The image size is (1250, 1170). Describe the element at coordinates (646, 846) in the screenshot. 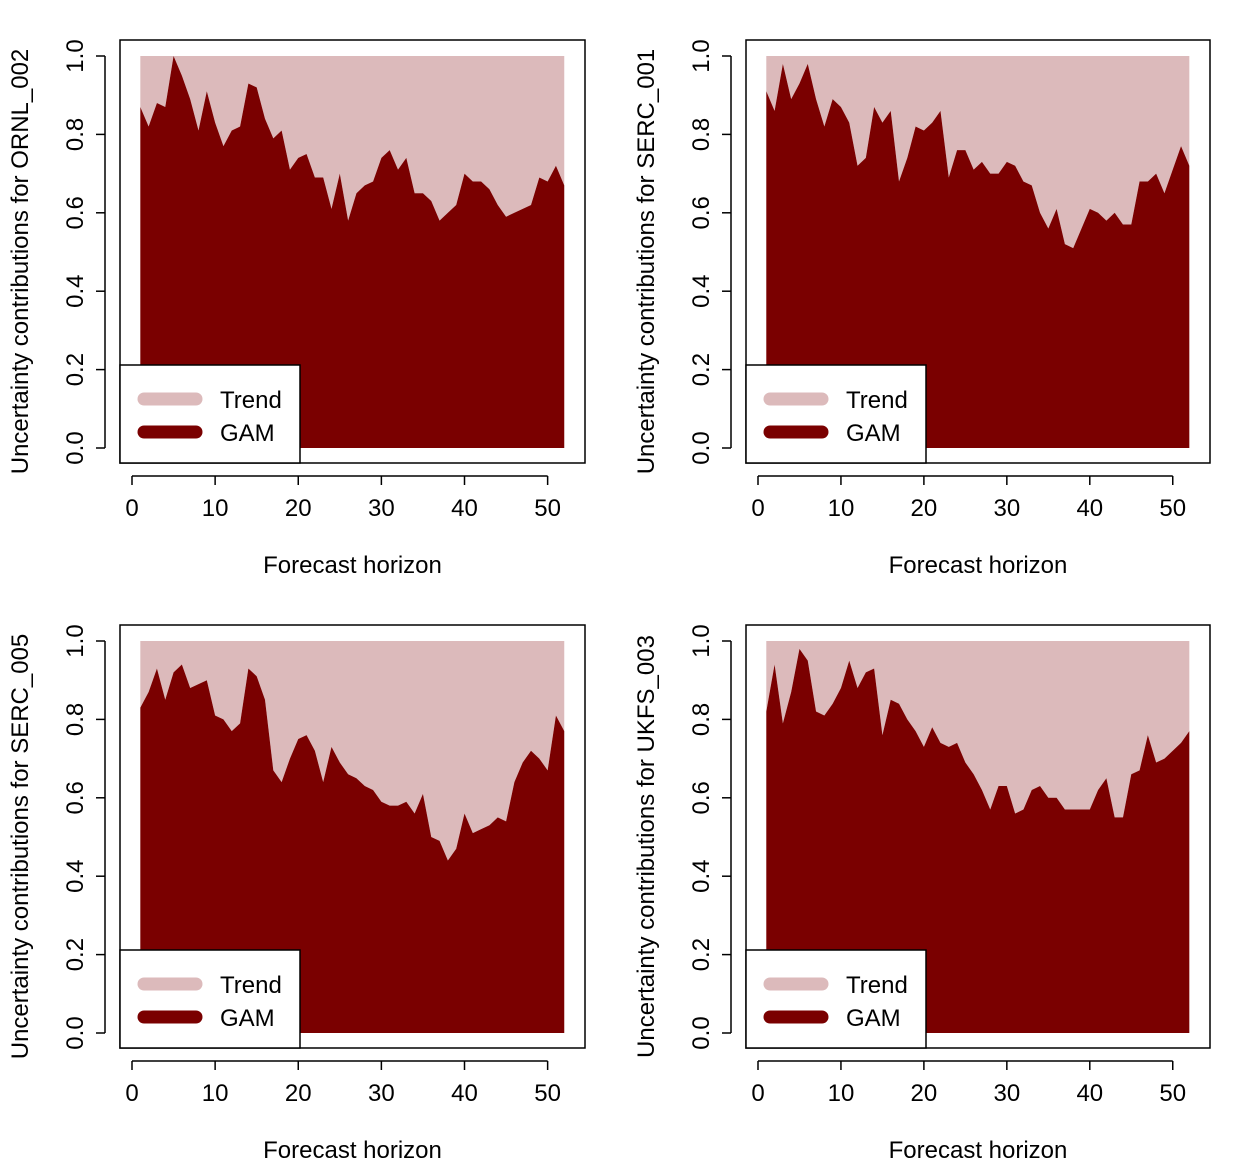

I see `y-axis-label: Uncertainty contributions for UKFS_003` at that location.